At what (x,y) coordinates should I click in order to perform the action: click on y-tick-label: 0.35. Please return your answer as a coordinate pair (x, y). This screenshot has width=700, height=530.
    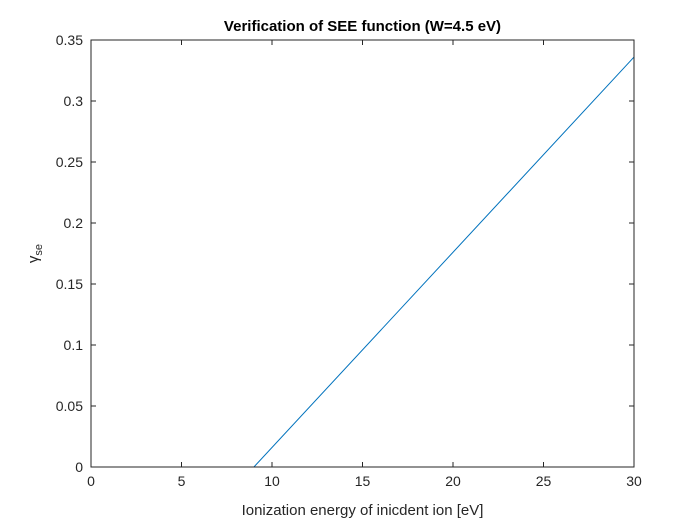
    Looking at the image, I should click on (69, 40).